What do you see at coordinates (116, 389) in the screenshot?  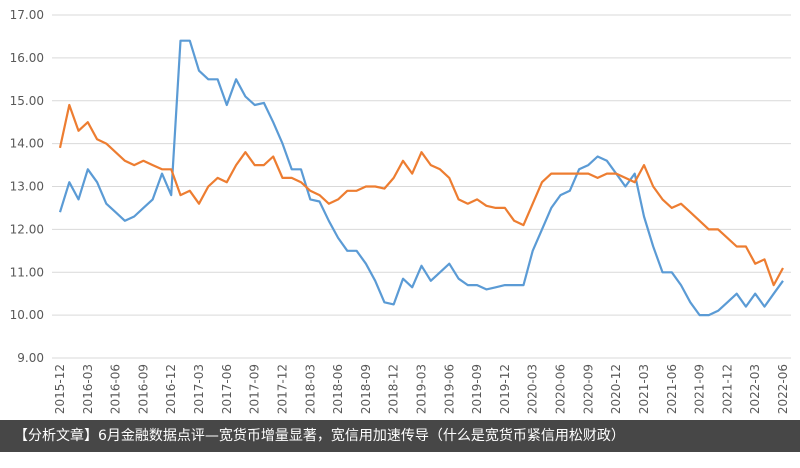 I see `x-tick-label: 2016-06` at bounding box center [116, 389].